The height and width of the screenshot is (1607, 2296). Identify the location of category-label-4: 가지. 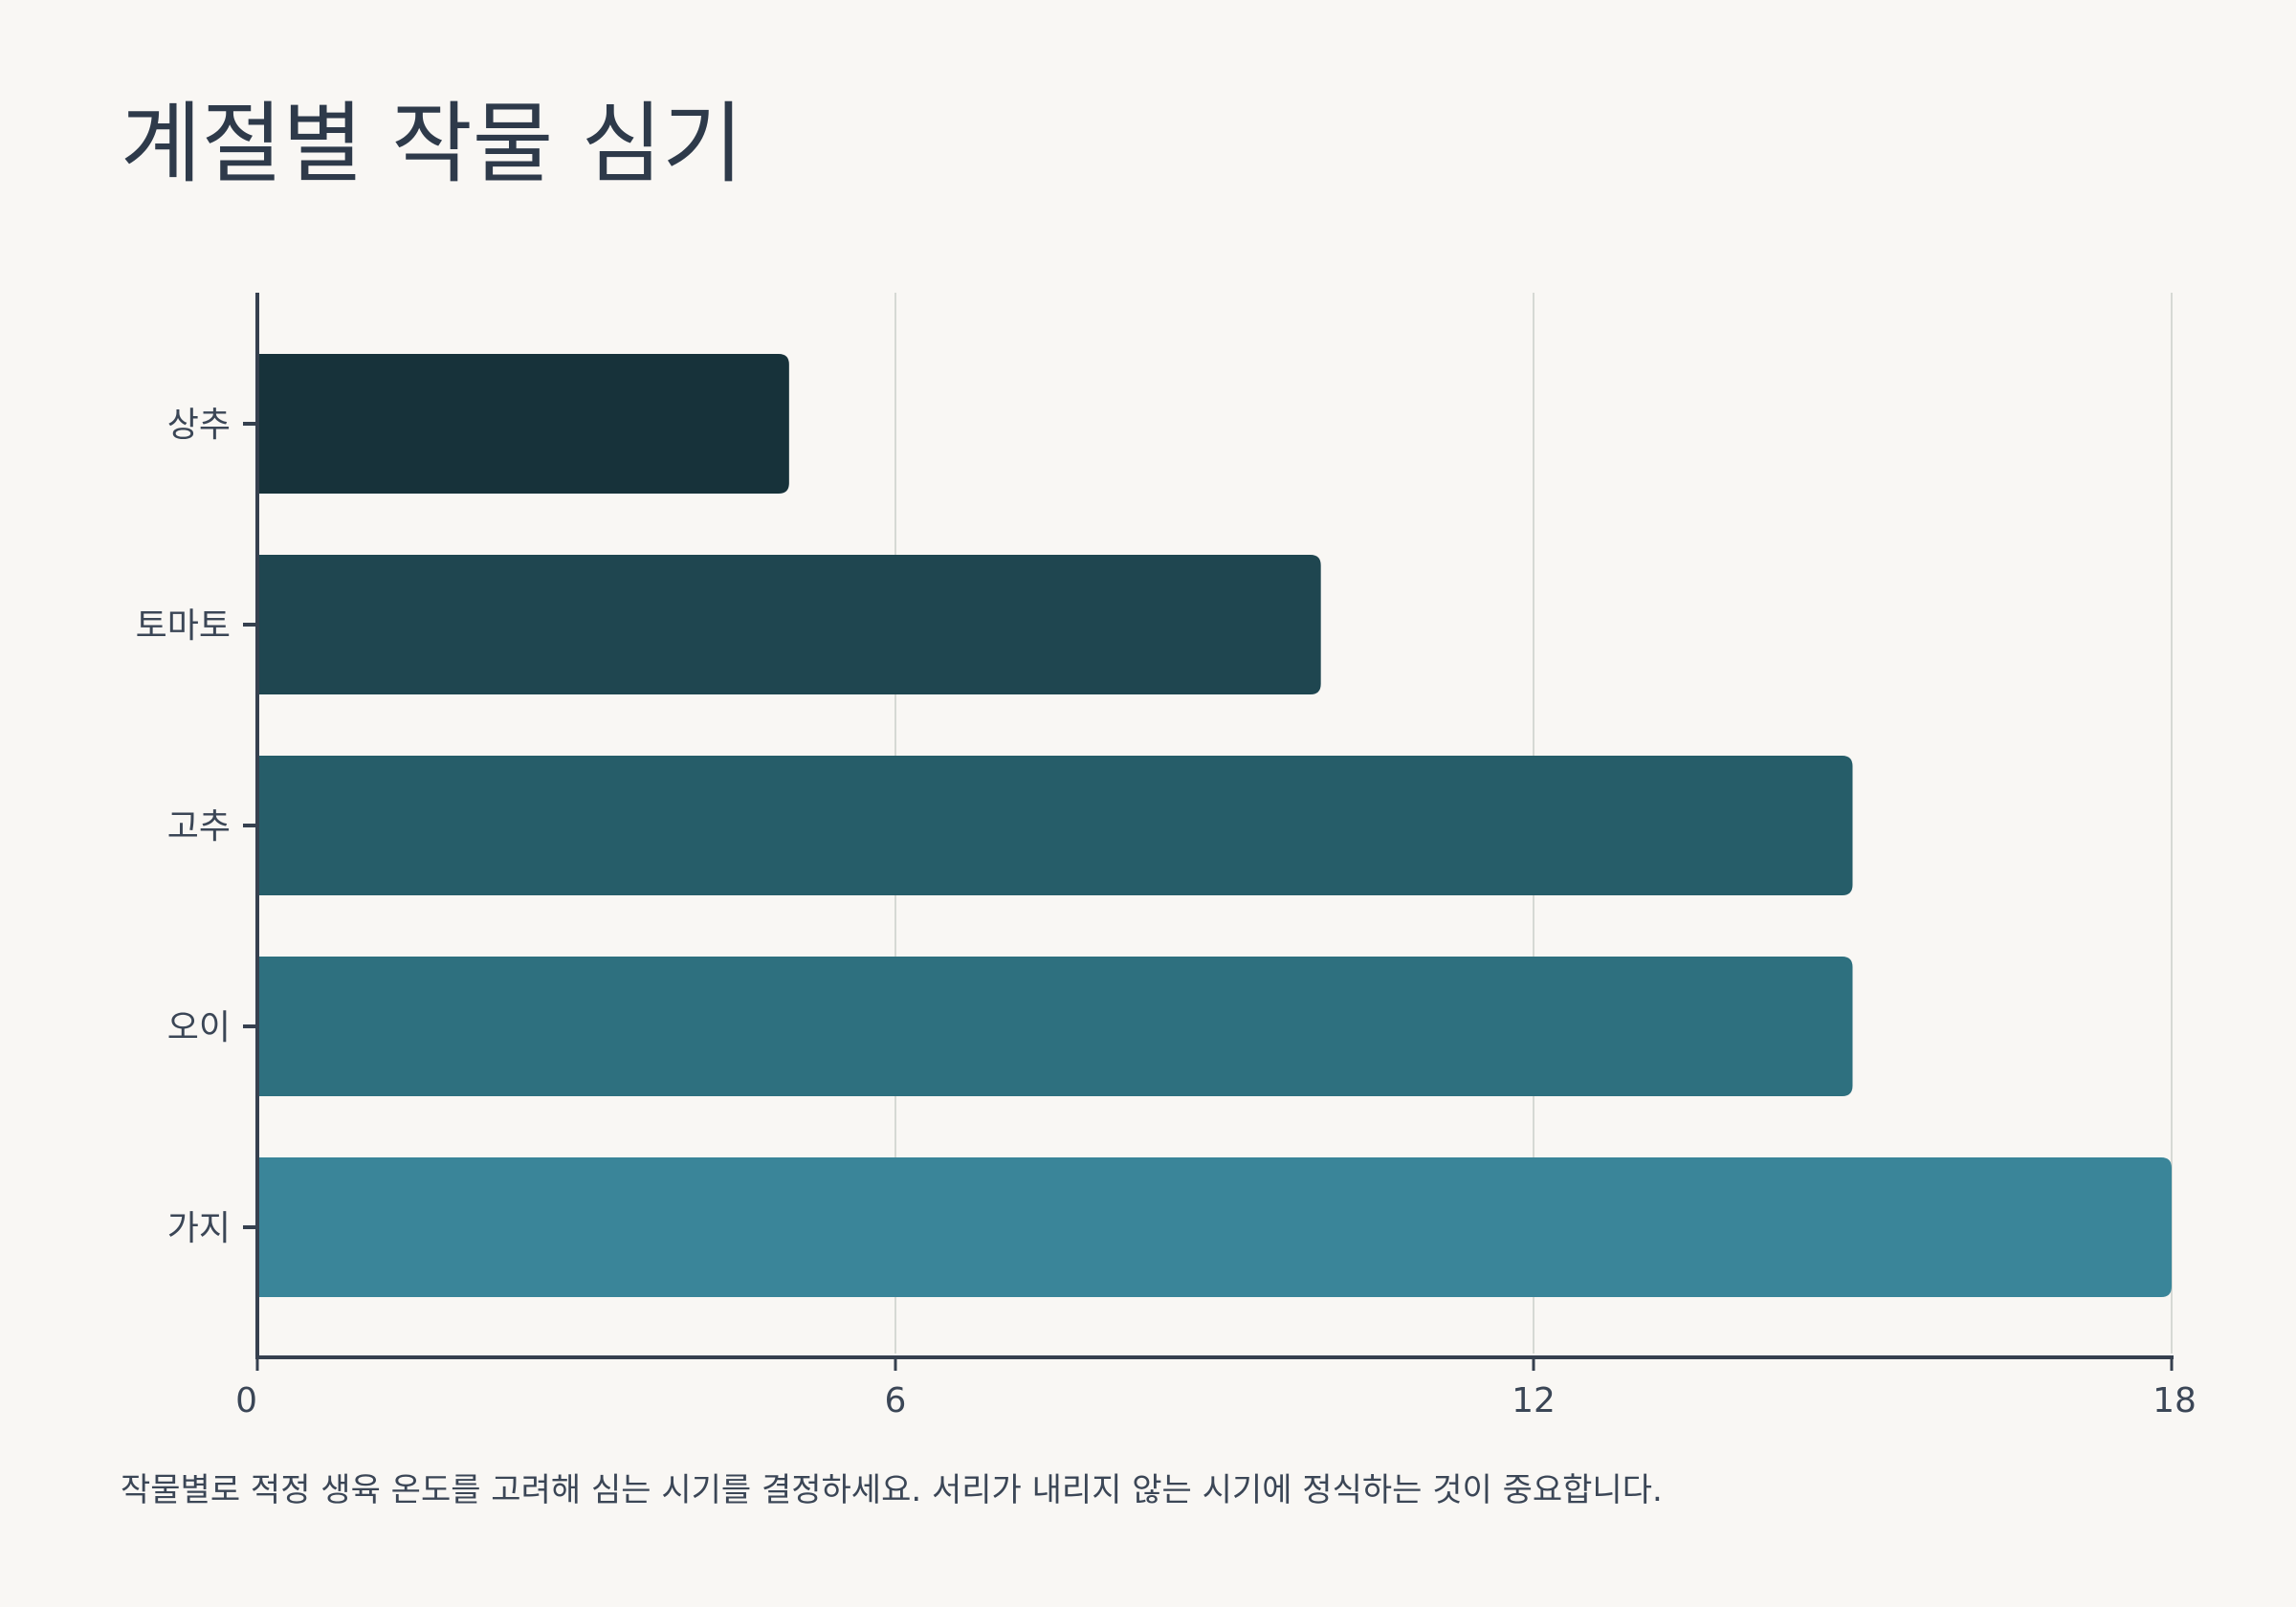
(199, 1228).